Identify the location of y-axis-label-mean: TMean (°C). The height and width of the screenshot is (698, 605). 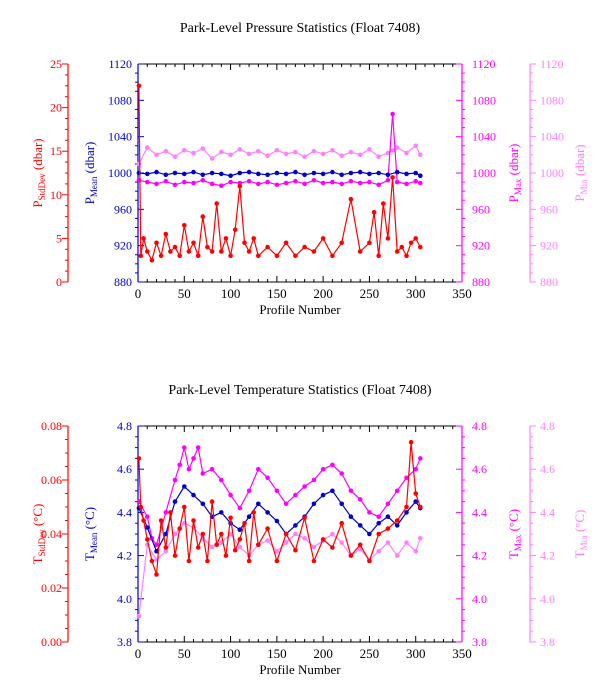
(90, 534).